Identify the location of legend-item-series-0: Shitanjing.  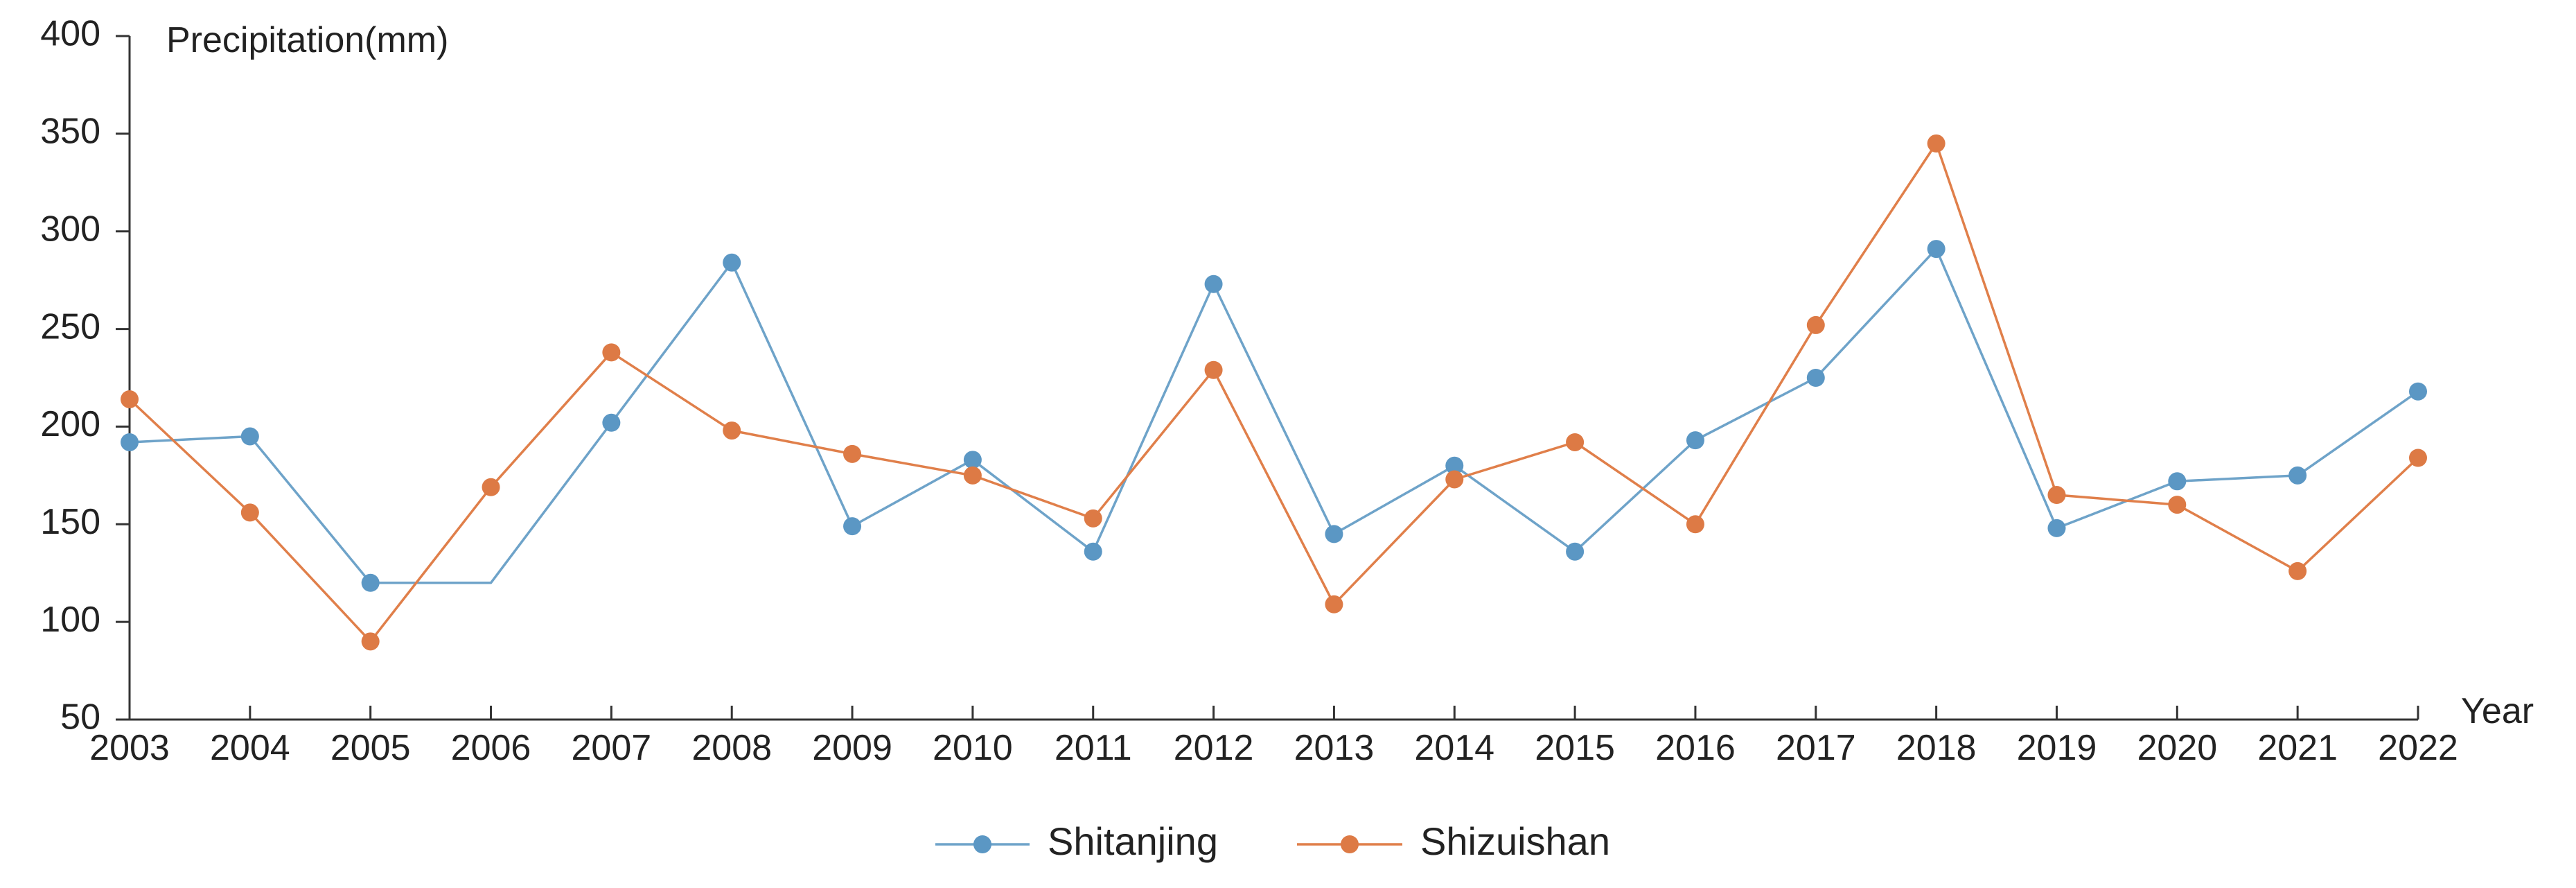
(1076, 841).